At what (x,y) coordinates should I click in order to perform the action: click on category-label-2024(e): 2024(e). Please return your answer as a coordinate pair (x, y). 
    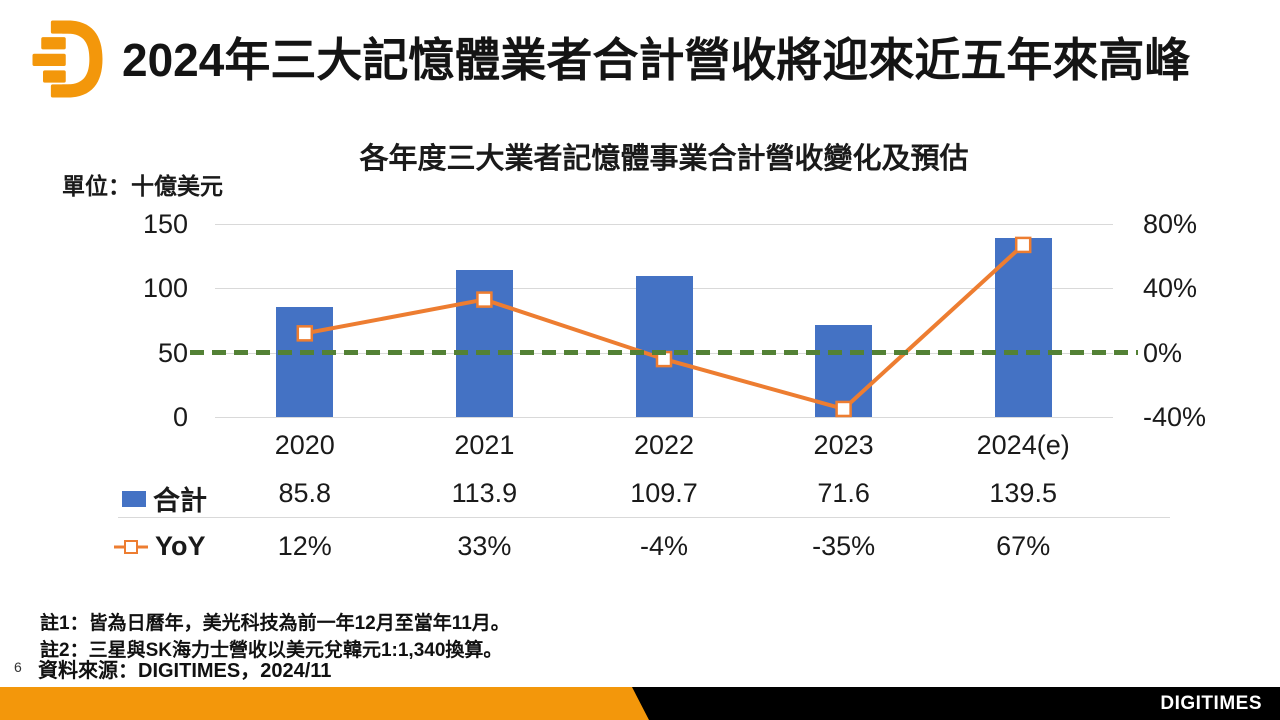
    Looking at the image, I should click on (1023, 445).